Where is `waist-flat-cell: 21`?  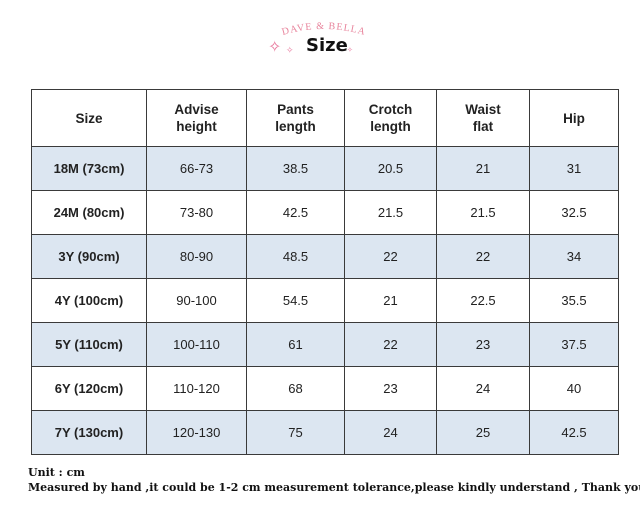 waist-flat-cell: 21 is located at coordinates (483, 168).